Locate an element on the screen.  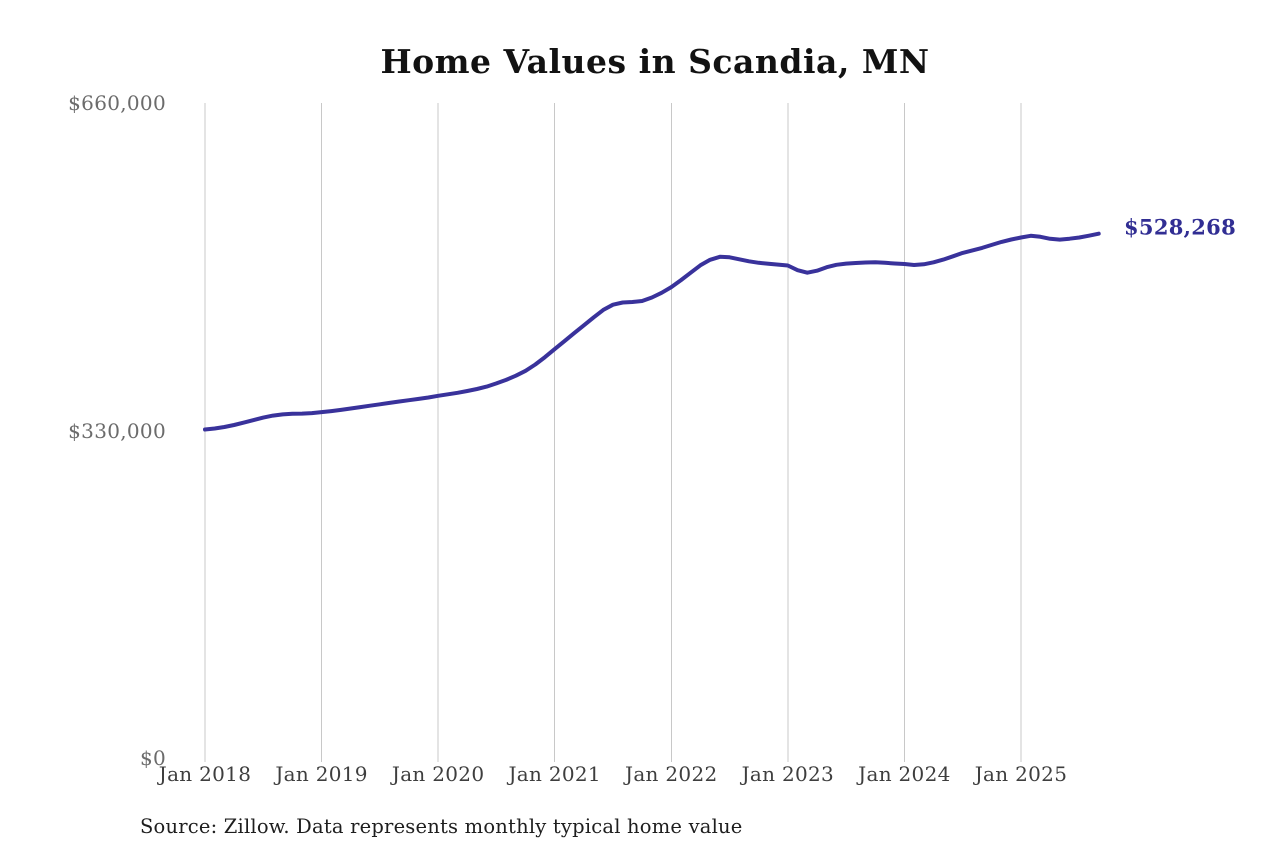
x-axis-tick-label: Jan 2024 is located at coordinates (904, 774).